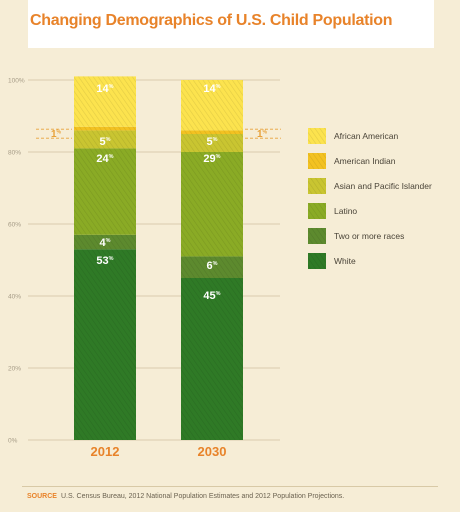  I want to click on legend-swatch-texture-african-american, so click(317, 136).